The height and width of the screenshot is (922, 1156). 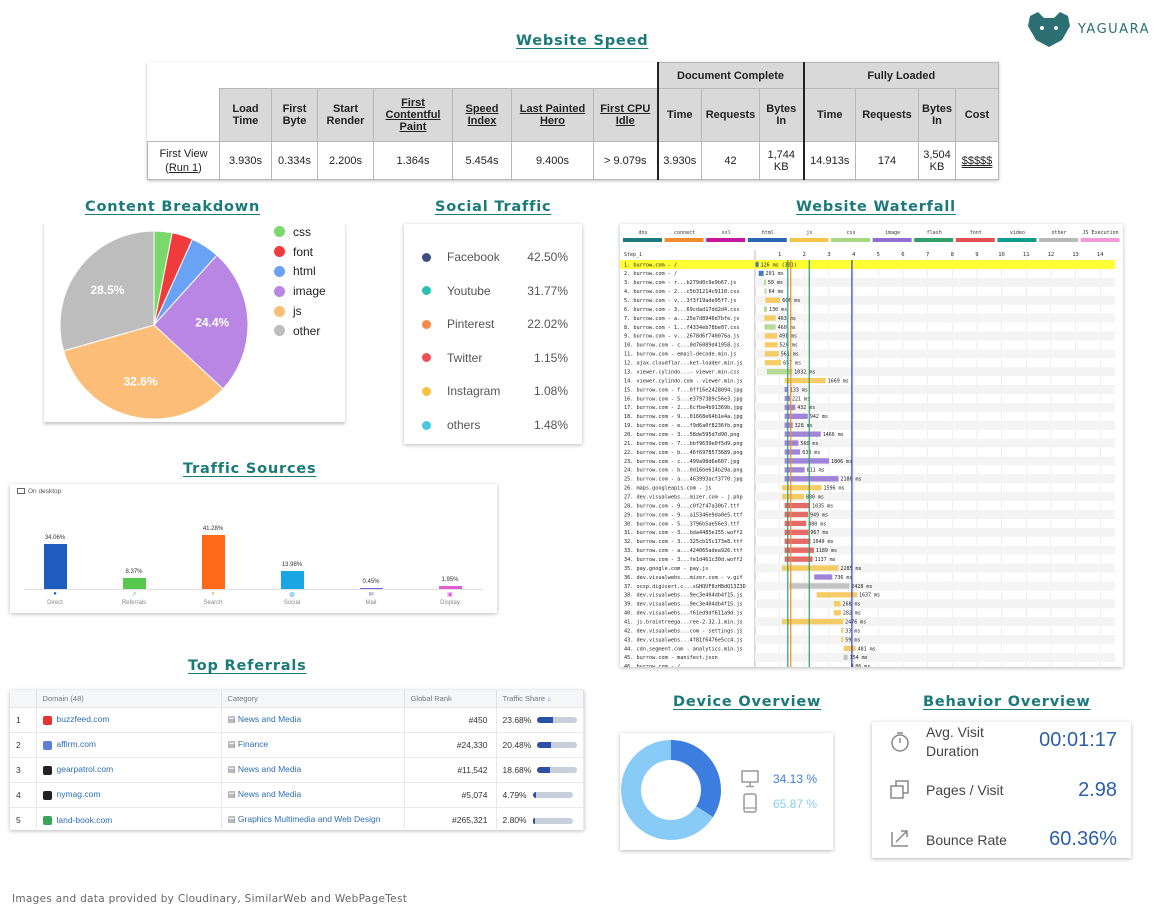 What do you see at coordinates (685, 587) in the screenshot?
I see `wf-row-label: 37. ocsp.digicert.c...sGHQUF8zH8dQ13Z3D` at bounding box center [685, 587].